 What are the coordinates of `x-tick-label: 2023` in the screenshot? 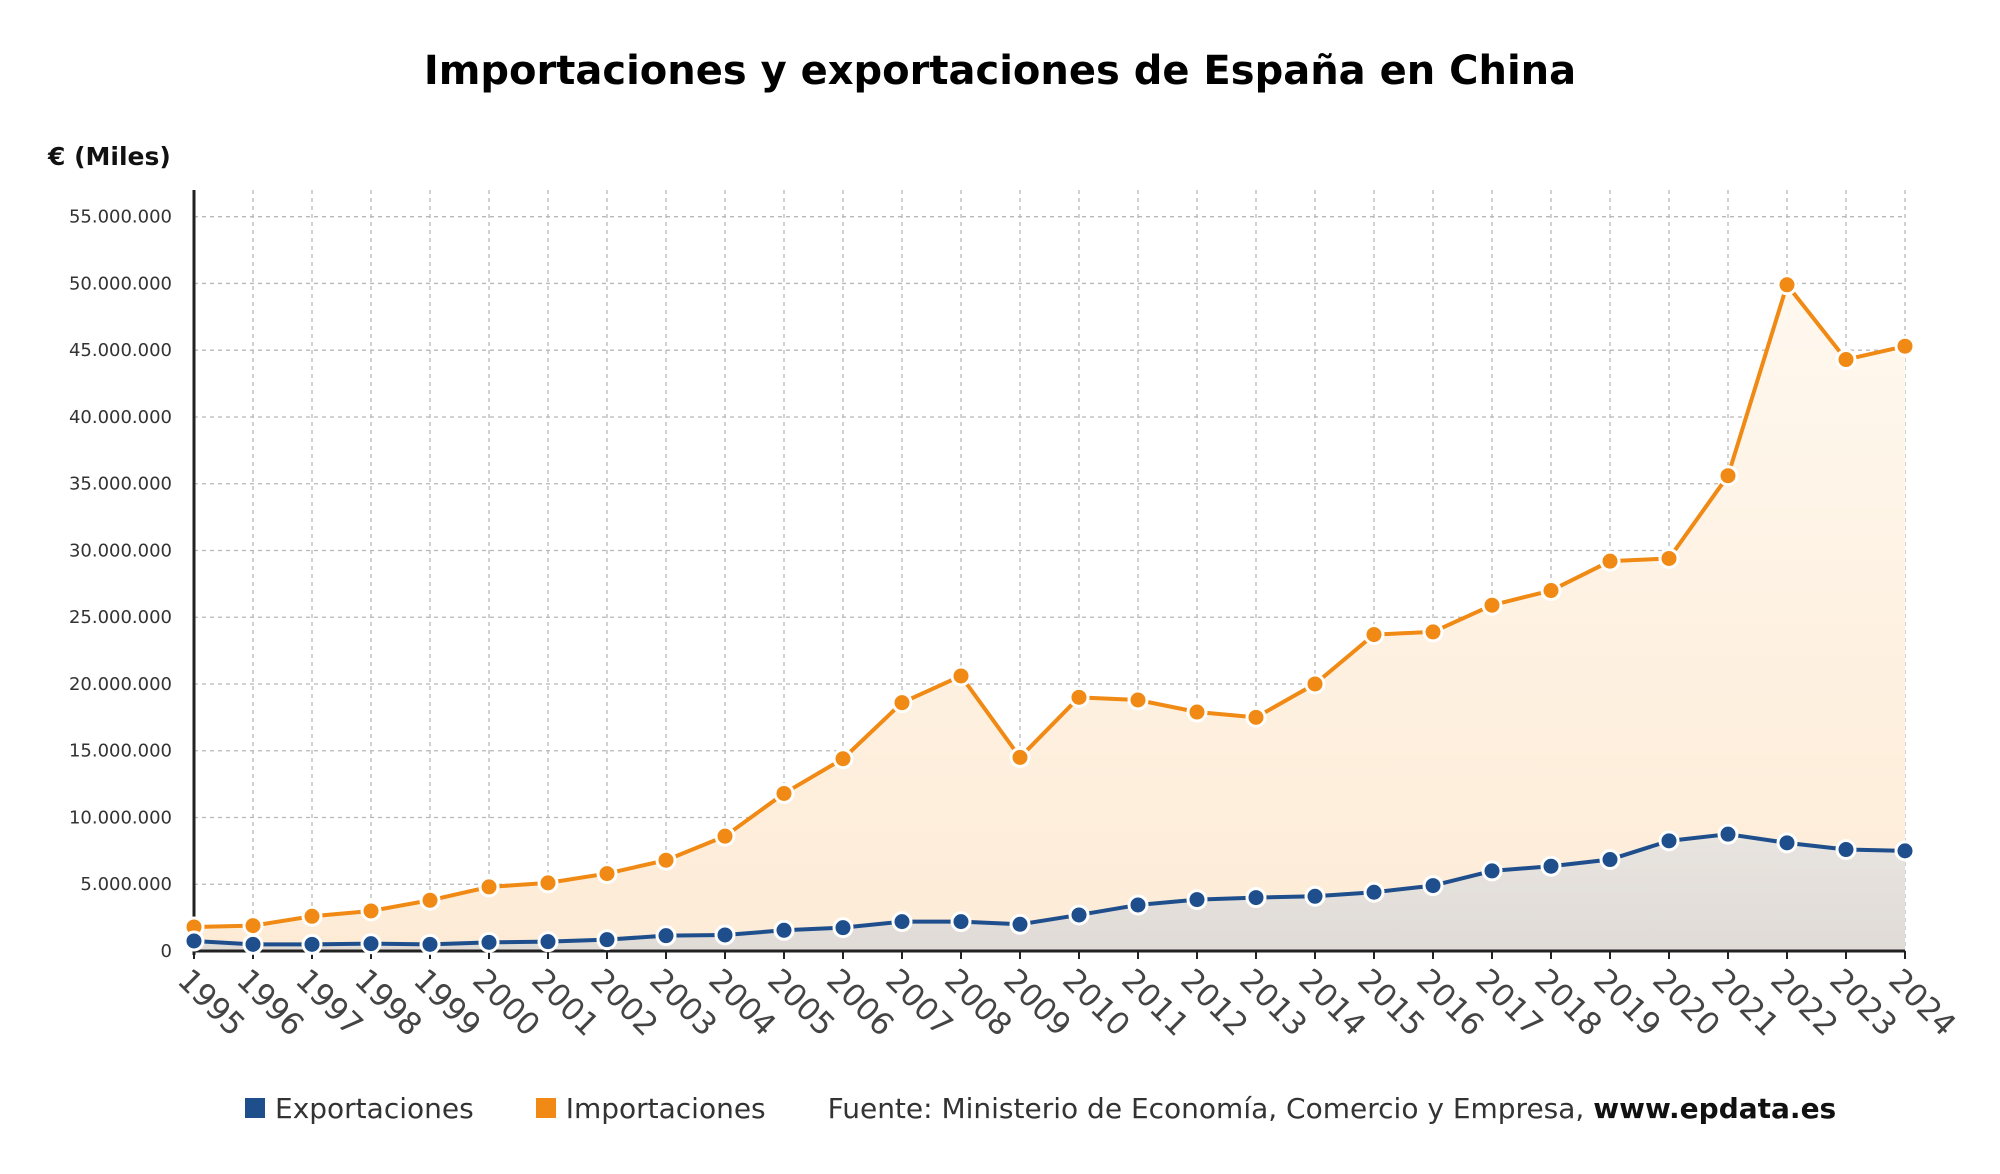 It's located at (1862, 1002).